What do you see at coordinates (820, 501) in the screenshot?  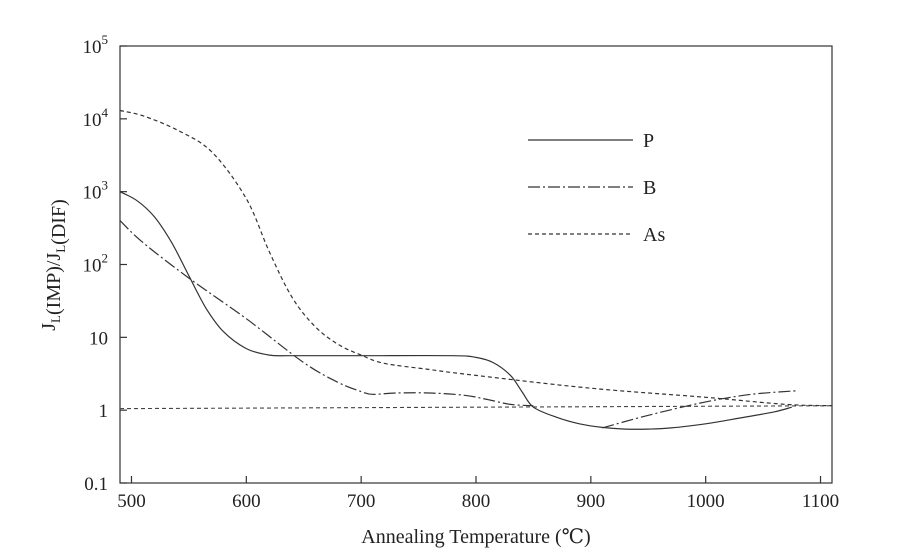 I see `x-tick-label: 1100` at bounding box center [820, 501].